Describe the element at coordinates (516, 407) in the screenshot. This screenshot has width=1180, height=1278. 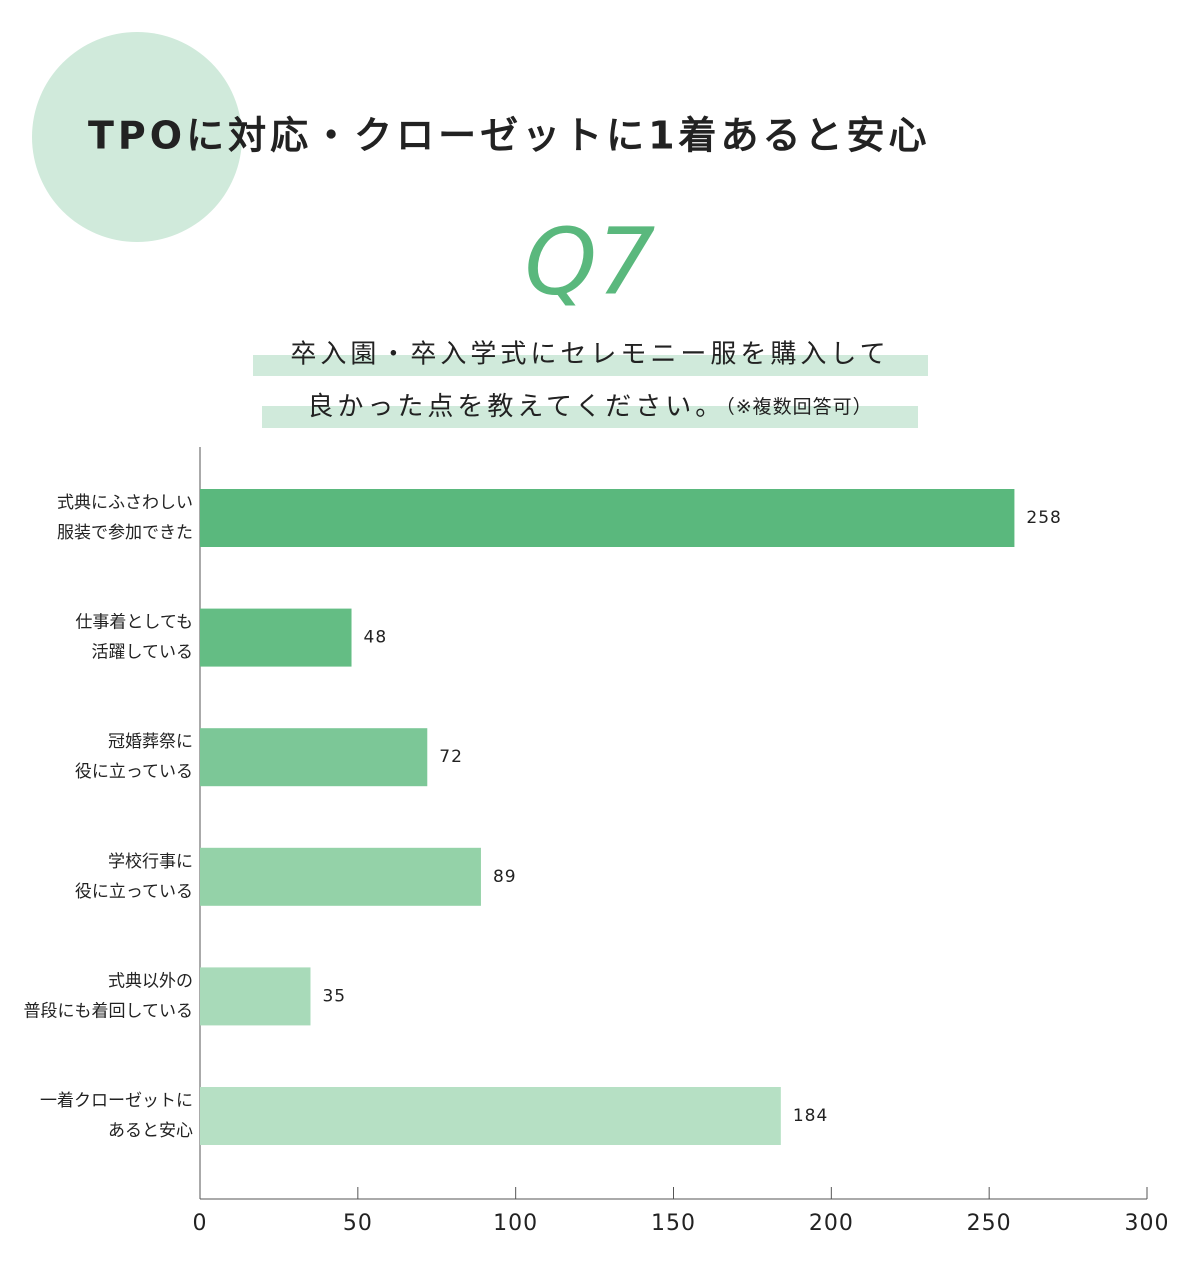
I see `subtitle: 良かった点を教えてください。` at that location.